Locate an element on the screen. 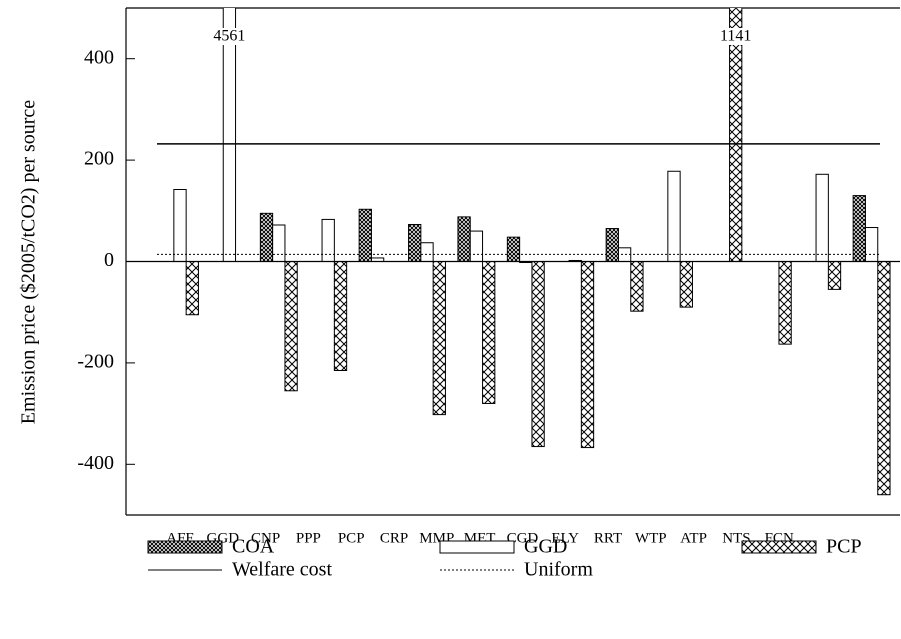 The image size is (901, 639). y-tick-label: 200 is located at coordinates (99, 159).